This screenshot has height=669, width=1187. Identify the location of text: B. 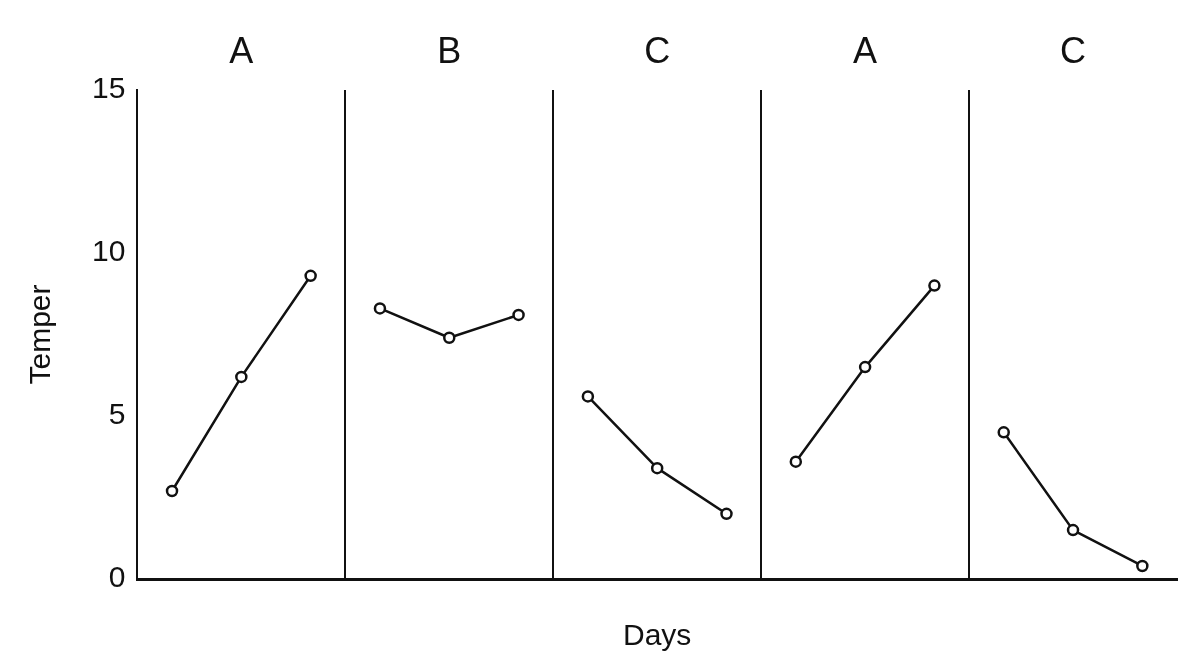
(449, 51).